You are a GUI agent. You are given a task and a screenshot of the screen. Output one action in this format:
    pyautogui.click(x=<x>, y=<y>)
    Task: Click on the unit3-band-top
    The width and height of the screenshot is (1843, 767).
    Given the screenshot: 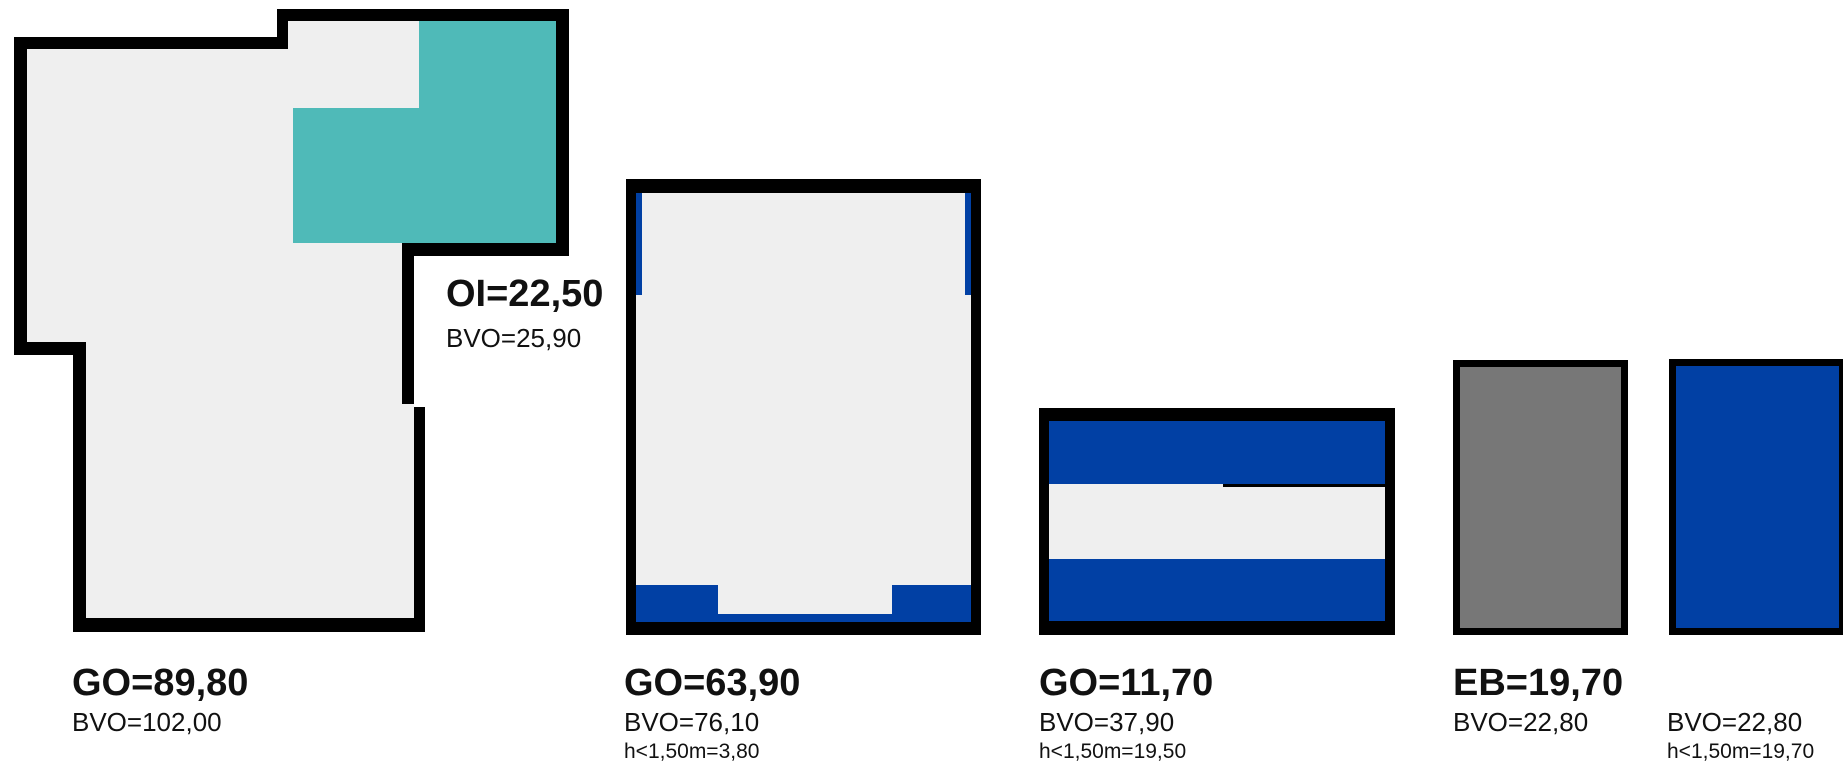 What is the action you would take?
    pyautogui.click(x=1217, y=452)
    